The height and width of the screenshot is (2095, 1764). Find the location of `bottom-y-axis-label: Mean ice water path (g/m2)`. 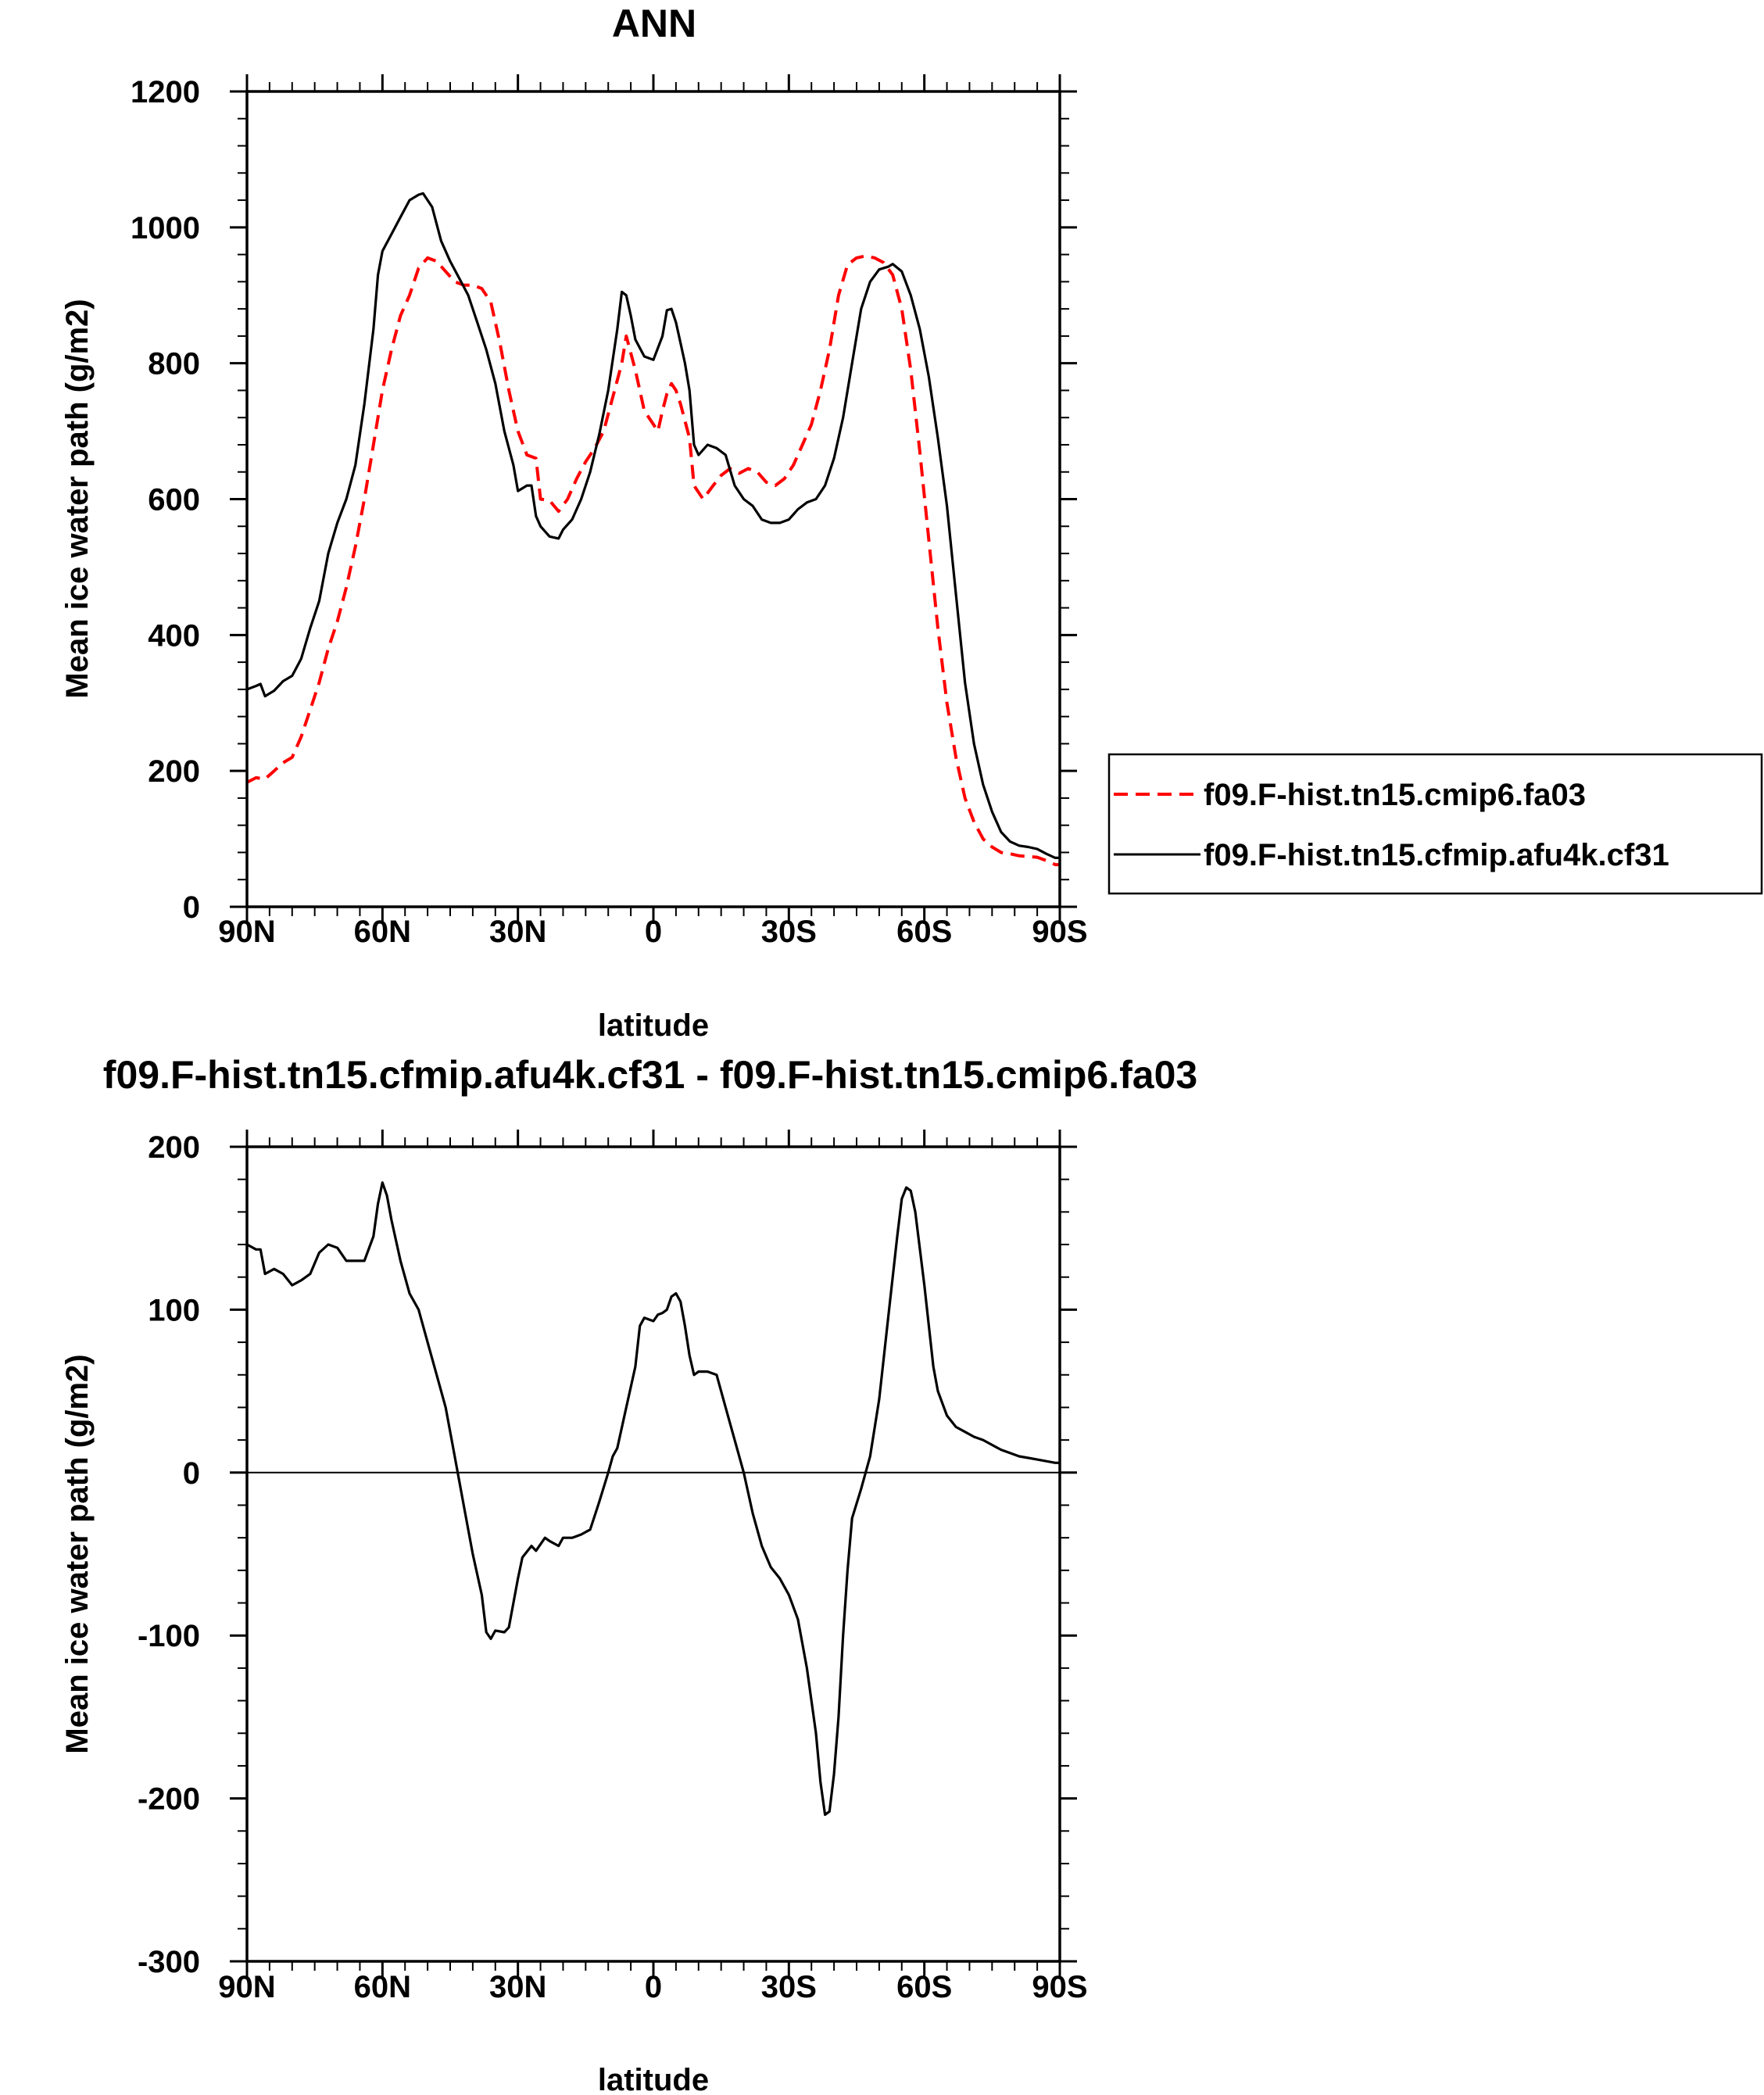

bottom-y-axis-label: Mean ice water path (g/m2) is located at coordinates (77, 1553).